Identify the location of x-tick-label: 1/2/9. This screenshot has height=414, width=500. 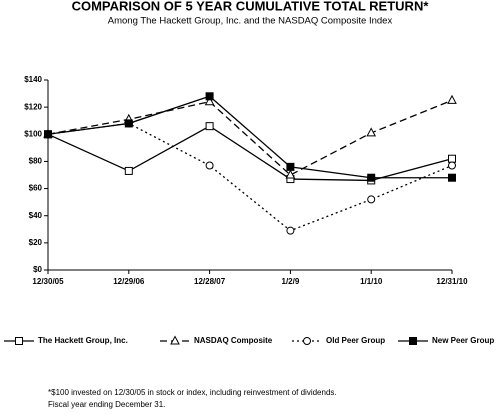
(291, 281).